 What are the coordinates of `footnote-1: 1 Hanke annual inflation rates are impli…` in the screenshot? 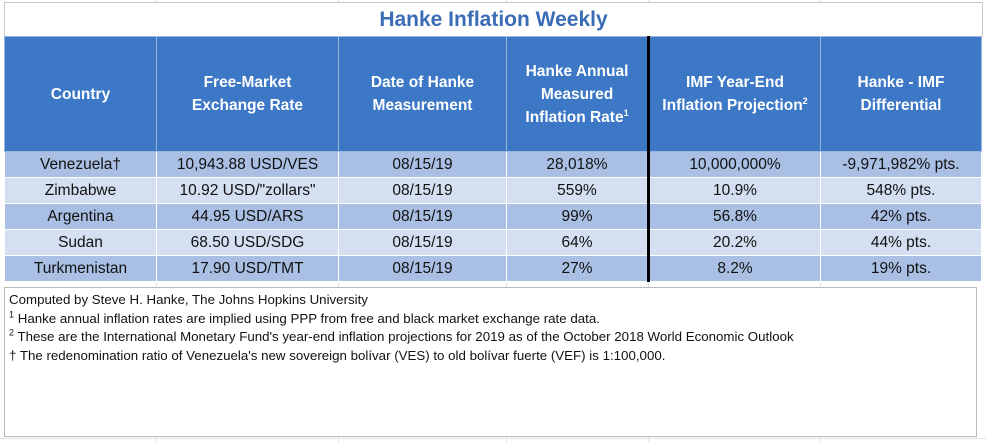 It's located at (304, 317).